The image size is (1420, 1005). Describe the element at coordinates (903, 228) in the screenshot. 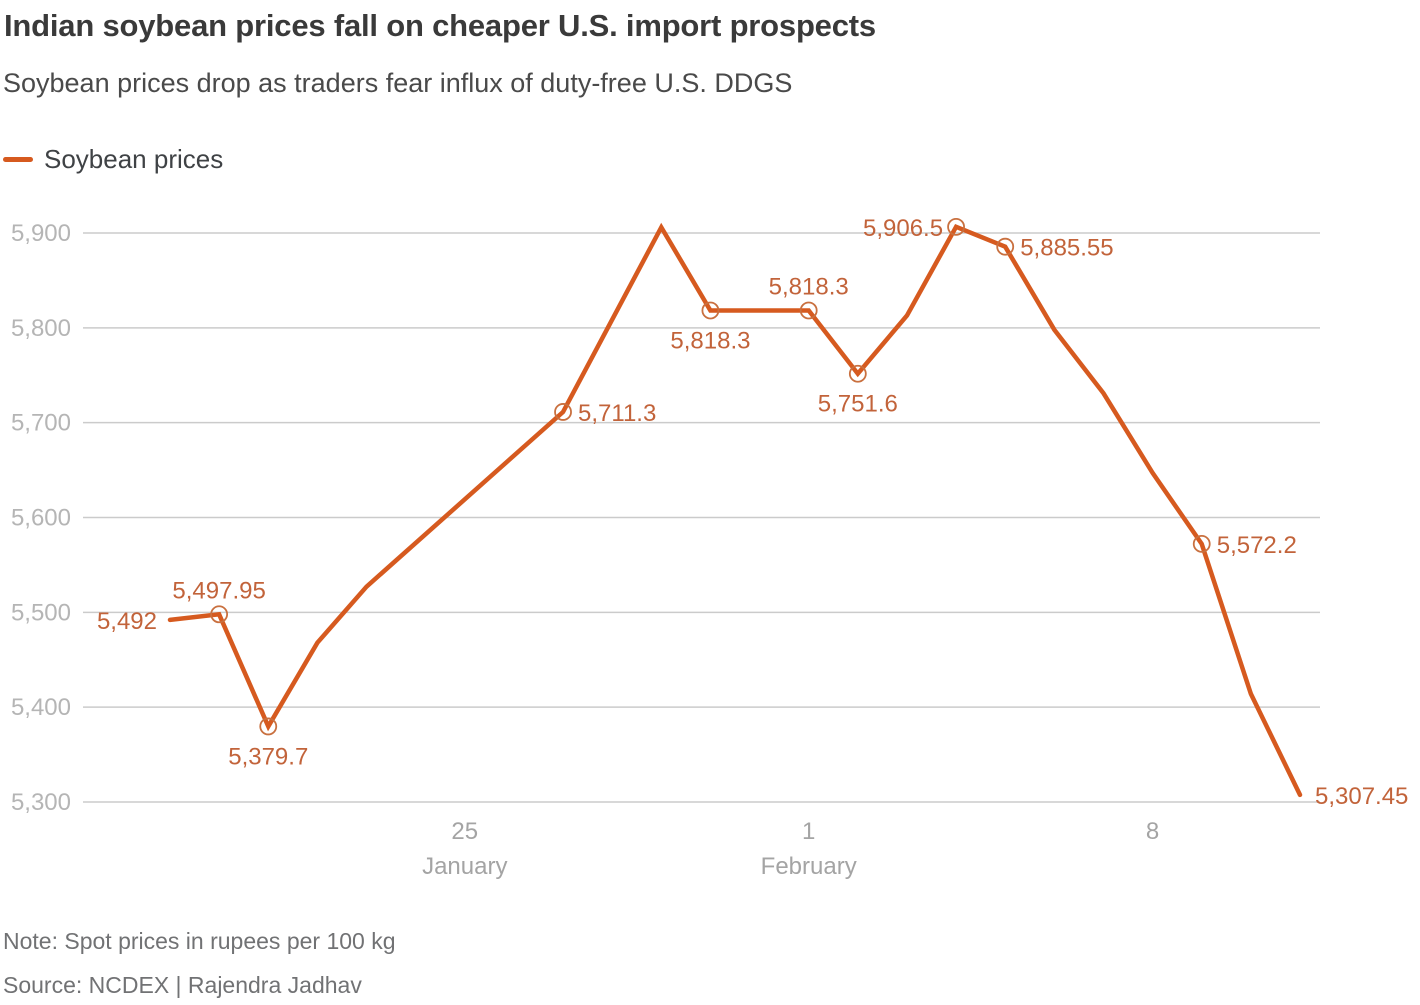

I see `data-point-label: 5,906.5` at that location.